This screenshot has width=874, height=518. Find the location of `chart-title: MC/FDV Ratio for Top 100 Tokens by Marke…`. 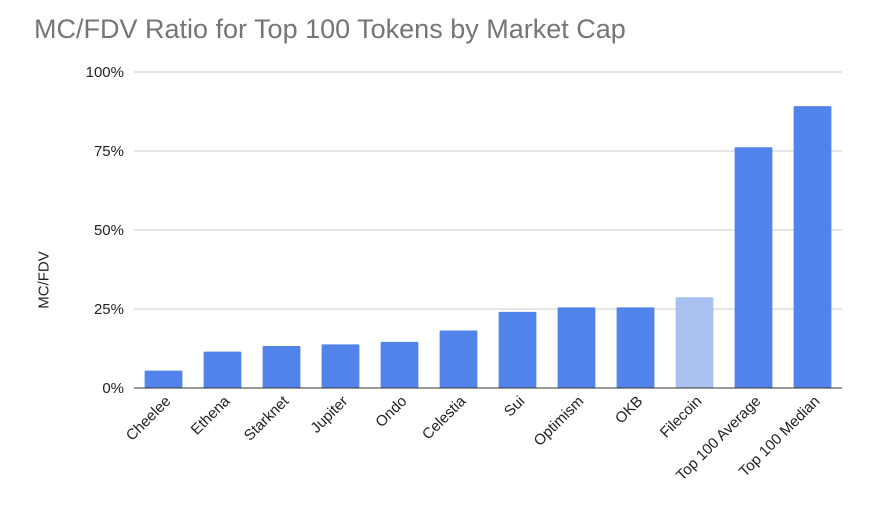

chart-title: MC/FDV Ratio for Top 100 Tokens by Marke… is located at coordinates (330, 29).